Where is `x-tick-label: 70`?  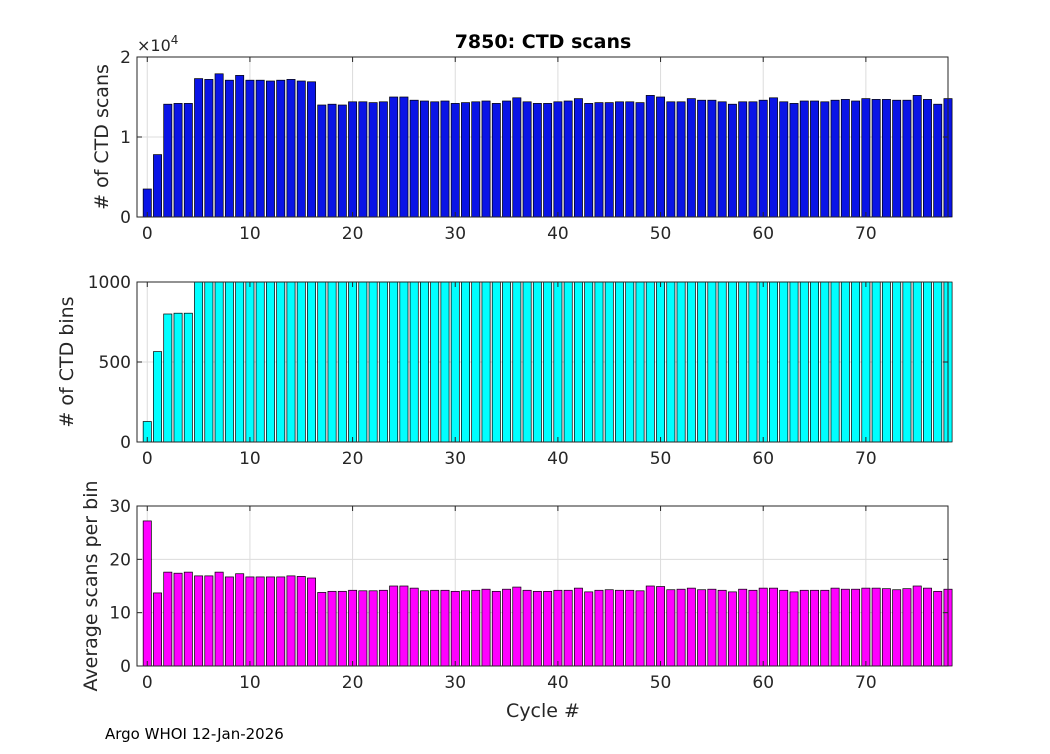 x-tick-label: 70 is located at coordinates (866, 683).